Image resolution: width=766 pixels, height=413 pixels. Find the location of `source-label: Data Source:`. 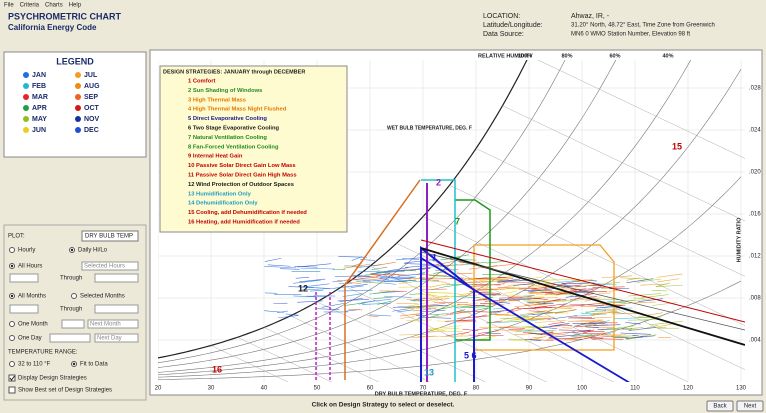

source-label: Data Source: is located at coordinates (503, 34).